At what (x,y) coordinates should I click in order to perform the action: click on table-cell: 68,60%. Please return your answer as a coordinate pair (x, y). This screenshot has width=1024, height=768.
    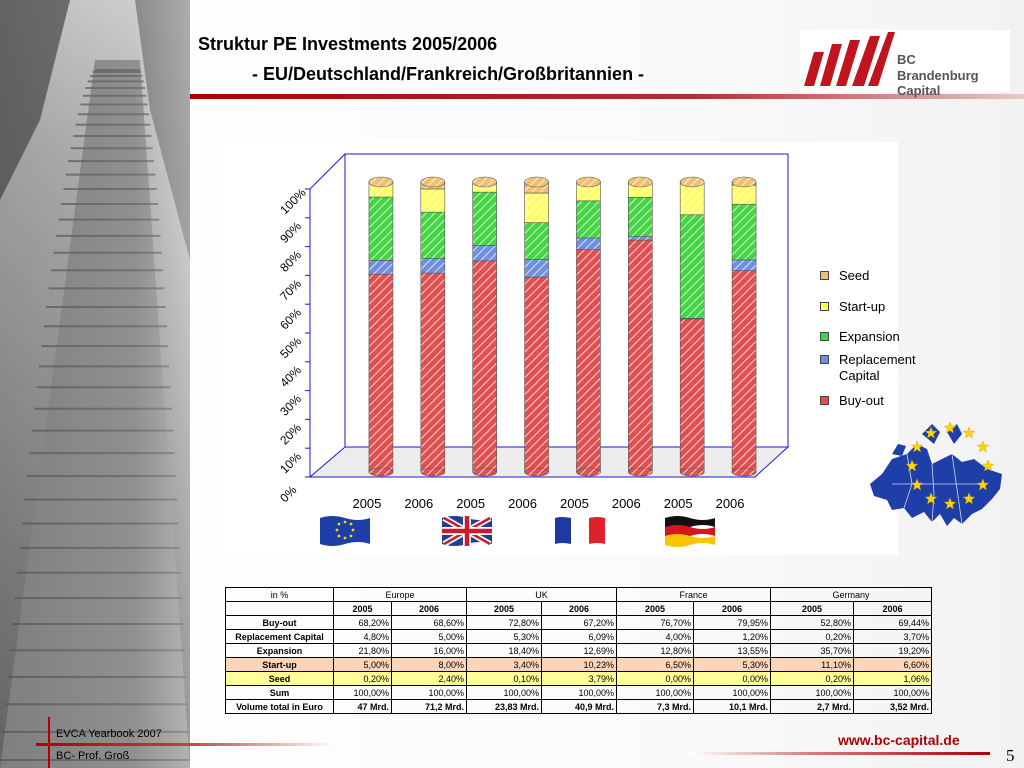
    Looking at the image, I should click on (429, 622).